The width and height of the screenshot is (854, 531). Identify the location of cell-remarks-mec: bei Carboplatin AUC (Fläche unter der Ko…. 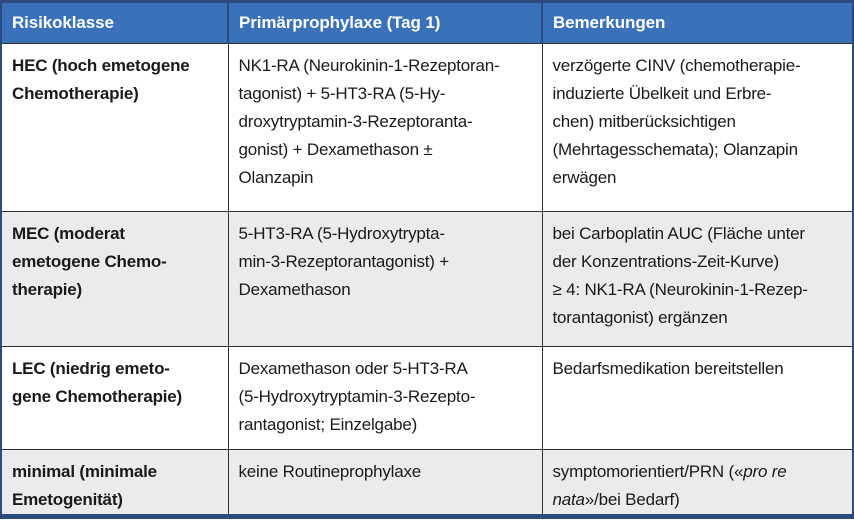
(696, 278).